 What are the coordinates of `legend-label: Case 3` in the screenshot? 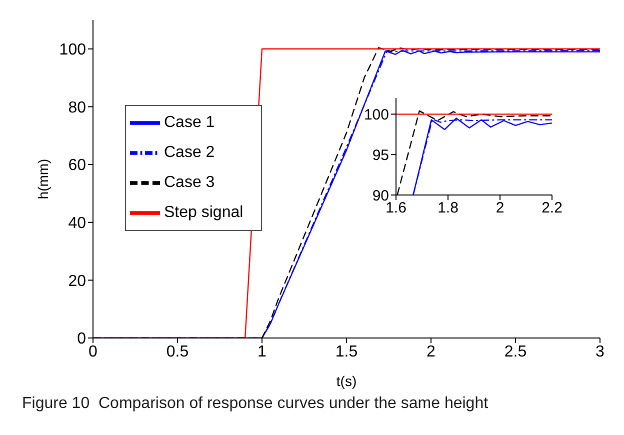 It's located at (189, 183).